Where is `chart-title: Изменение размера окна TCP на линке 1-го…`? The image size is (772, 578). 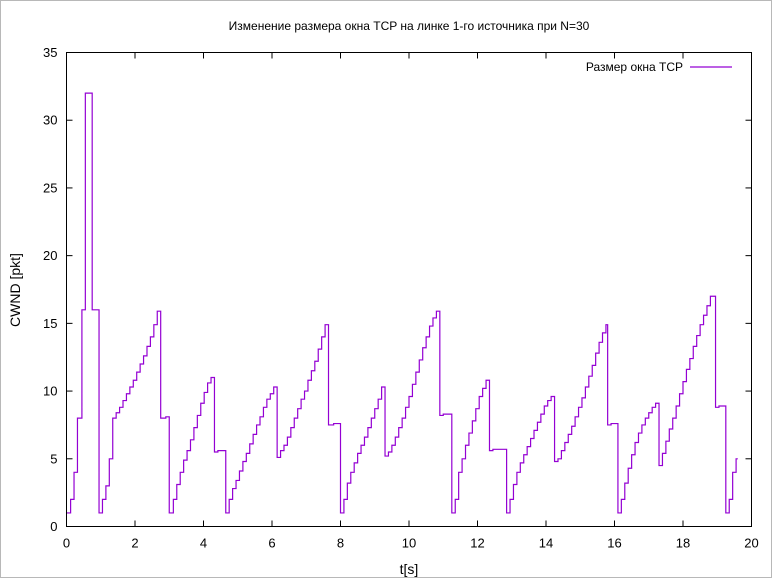 chart-title: Изменение размера окна TCP на линке 1-го… is located at coordinates (409, 26).